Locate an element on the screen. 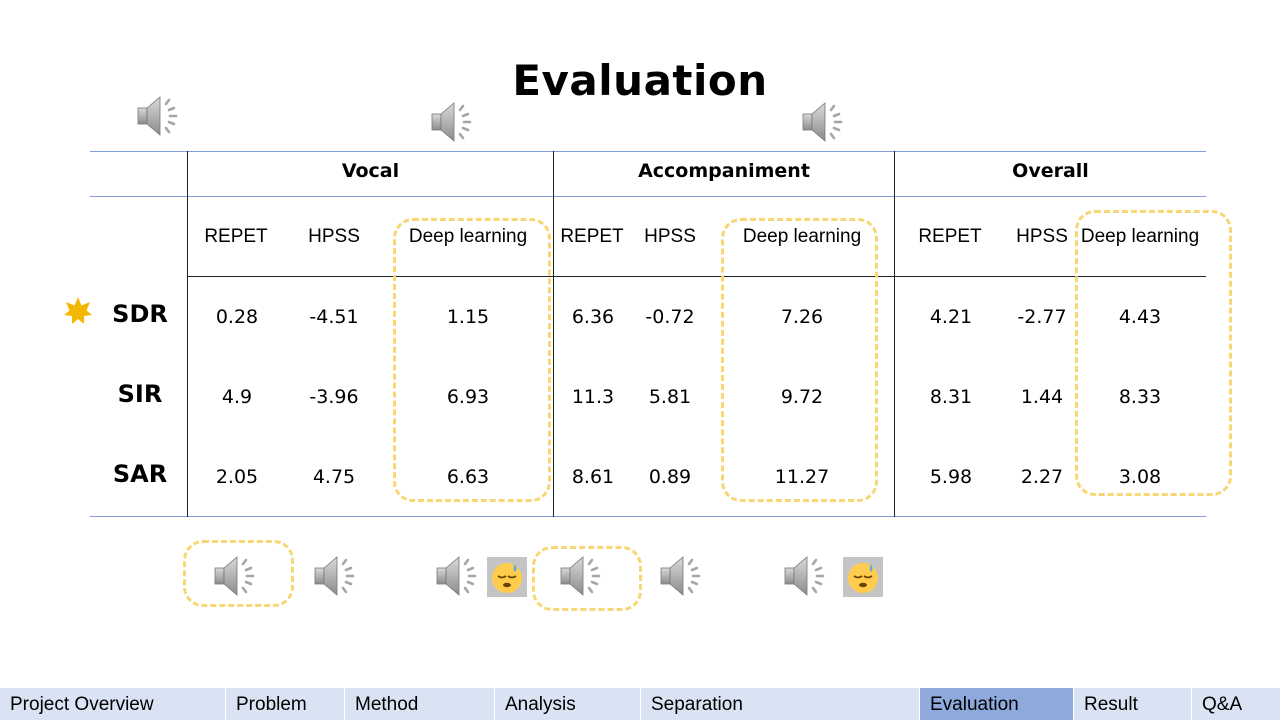  table-cell: 8.33 is located at coordinates (1140, 397).